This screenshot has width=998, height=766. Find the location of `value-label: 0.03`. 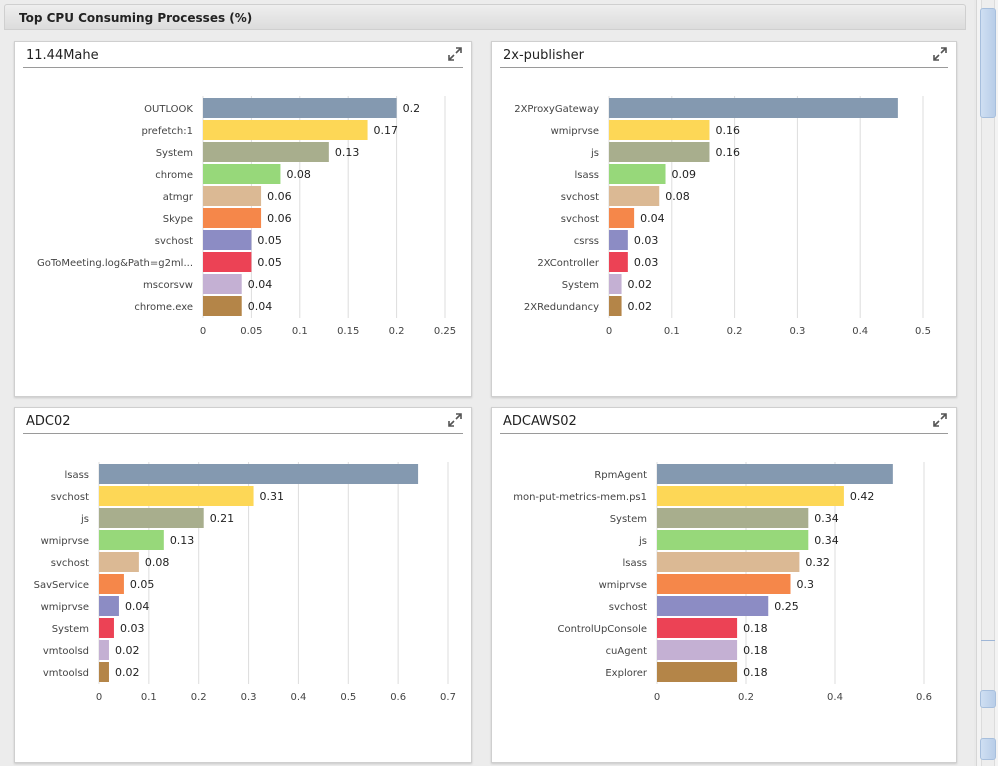

value-label: 0.03 is located at coordinates (132, 628).